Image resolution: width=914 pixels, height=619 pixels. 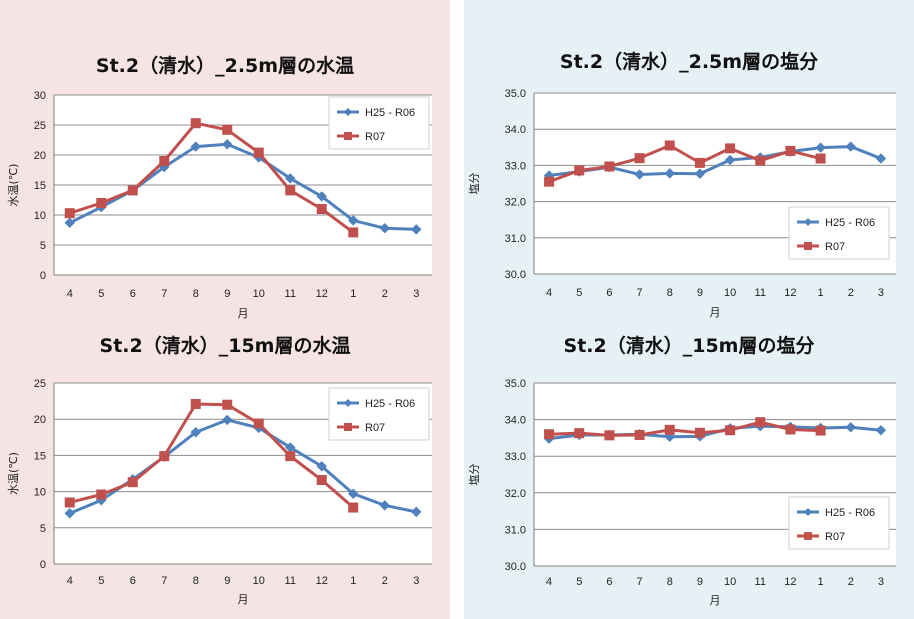 I want to click on y-tick-label: 31.0, so click(x=515, y=530).